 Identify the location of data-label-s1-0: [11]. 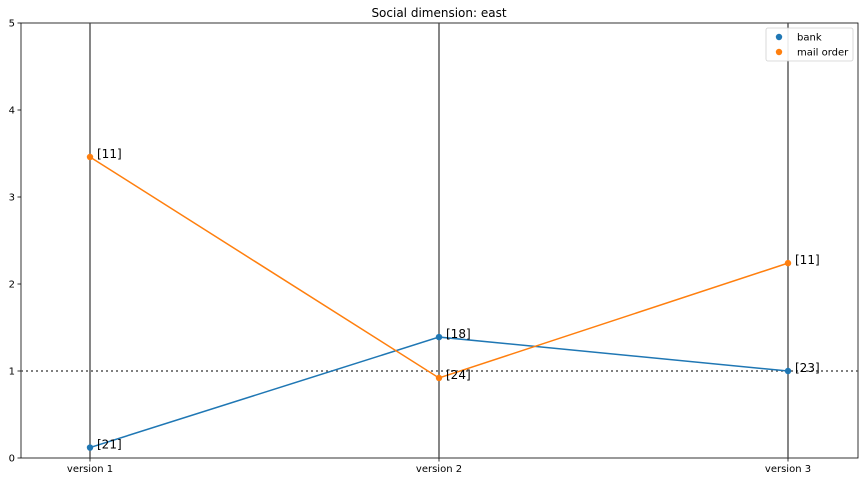
(109, 154).